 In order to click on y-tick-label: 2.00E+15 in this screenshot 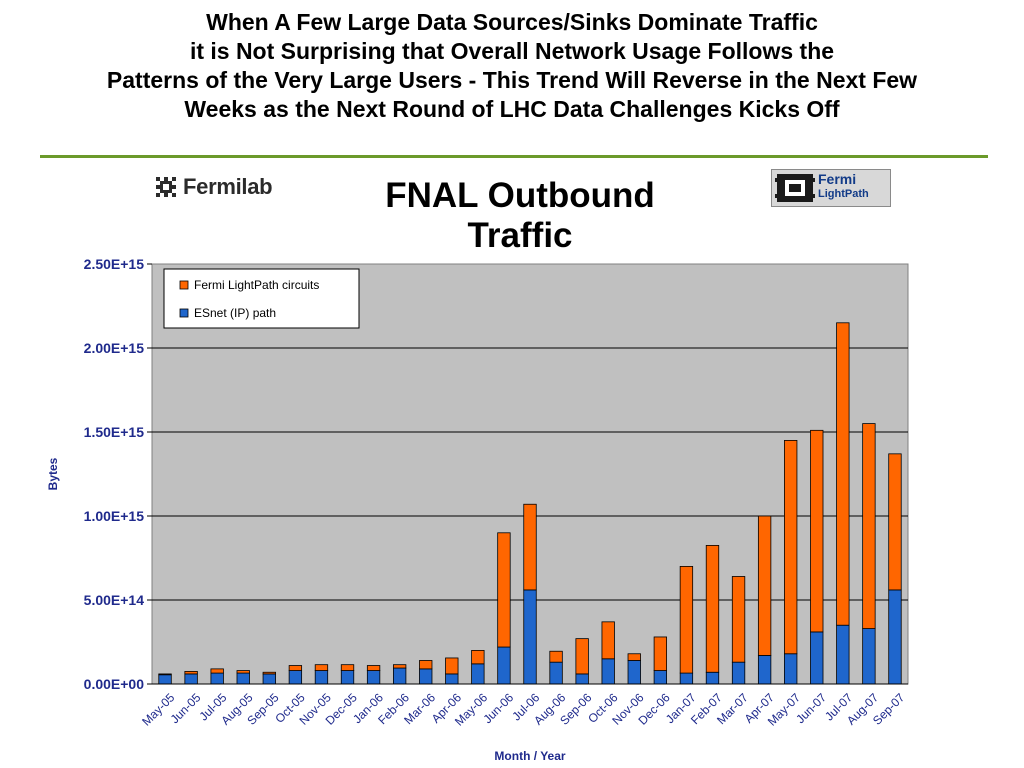, I will do `click(114, 348)`.